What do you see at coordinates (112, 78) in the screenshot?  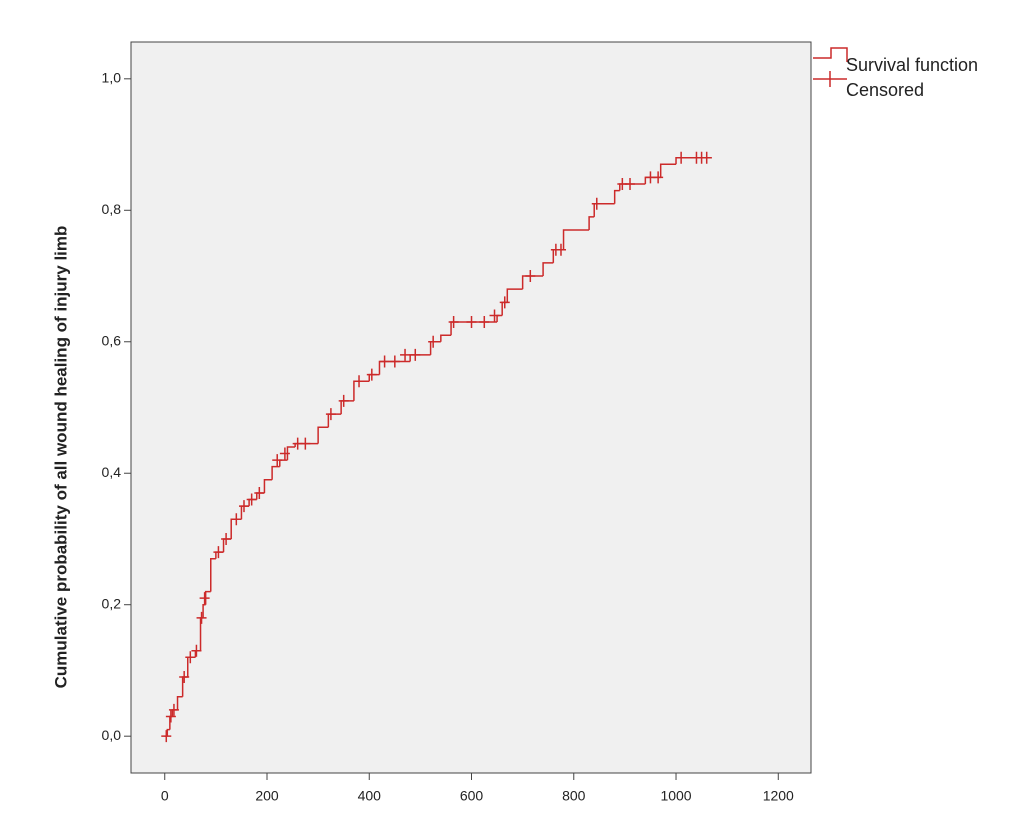 I see `y-tick-label: 1,0` at bounding box center [112, 78].